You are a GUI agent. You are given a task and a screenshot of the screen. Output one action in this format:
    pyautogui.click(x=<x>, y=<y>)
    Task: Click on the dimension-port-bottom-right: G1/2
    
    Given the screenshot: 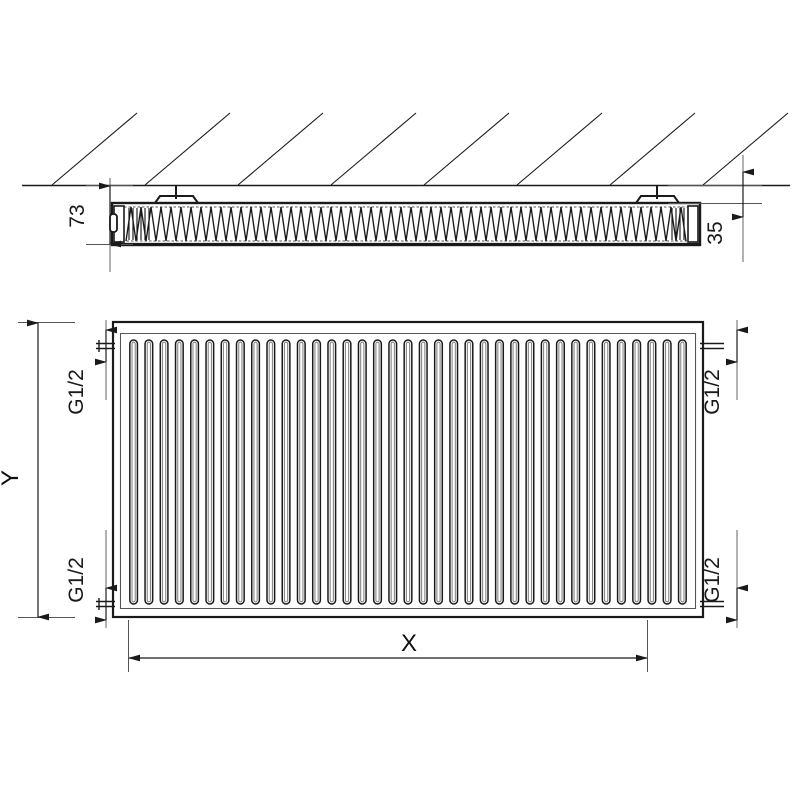 What is the action you would take?
    pyautogui.click(x=724, y=579)
    